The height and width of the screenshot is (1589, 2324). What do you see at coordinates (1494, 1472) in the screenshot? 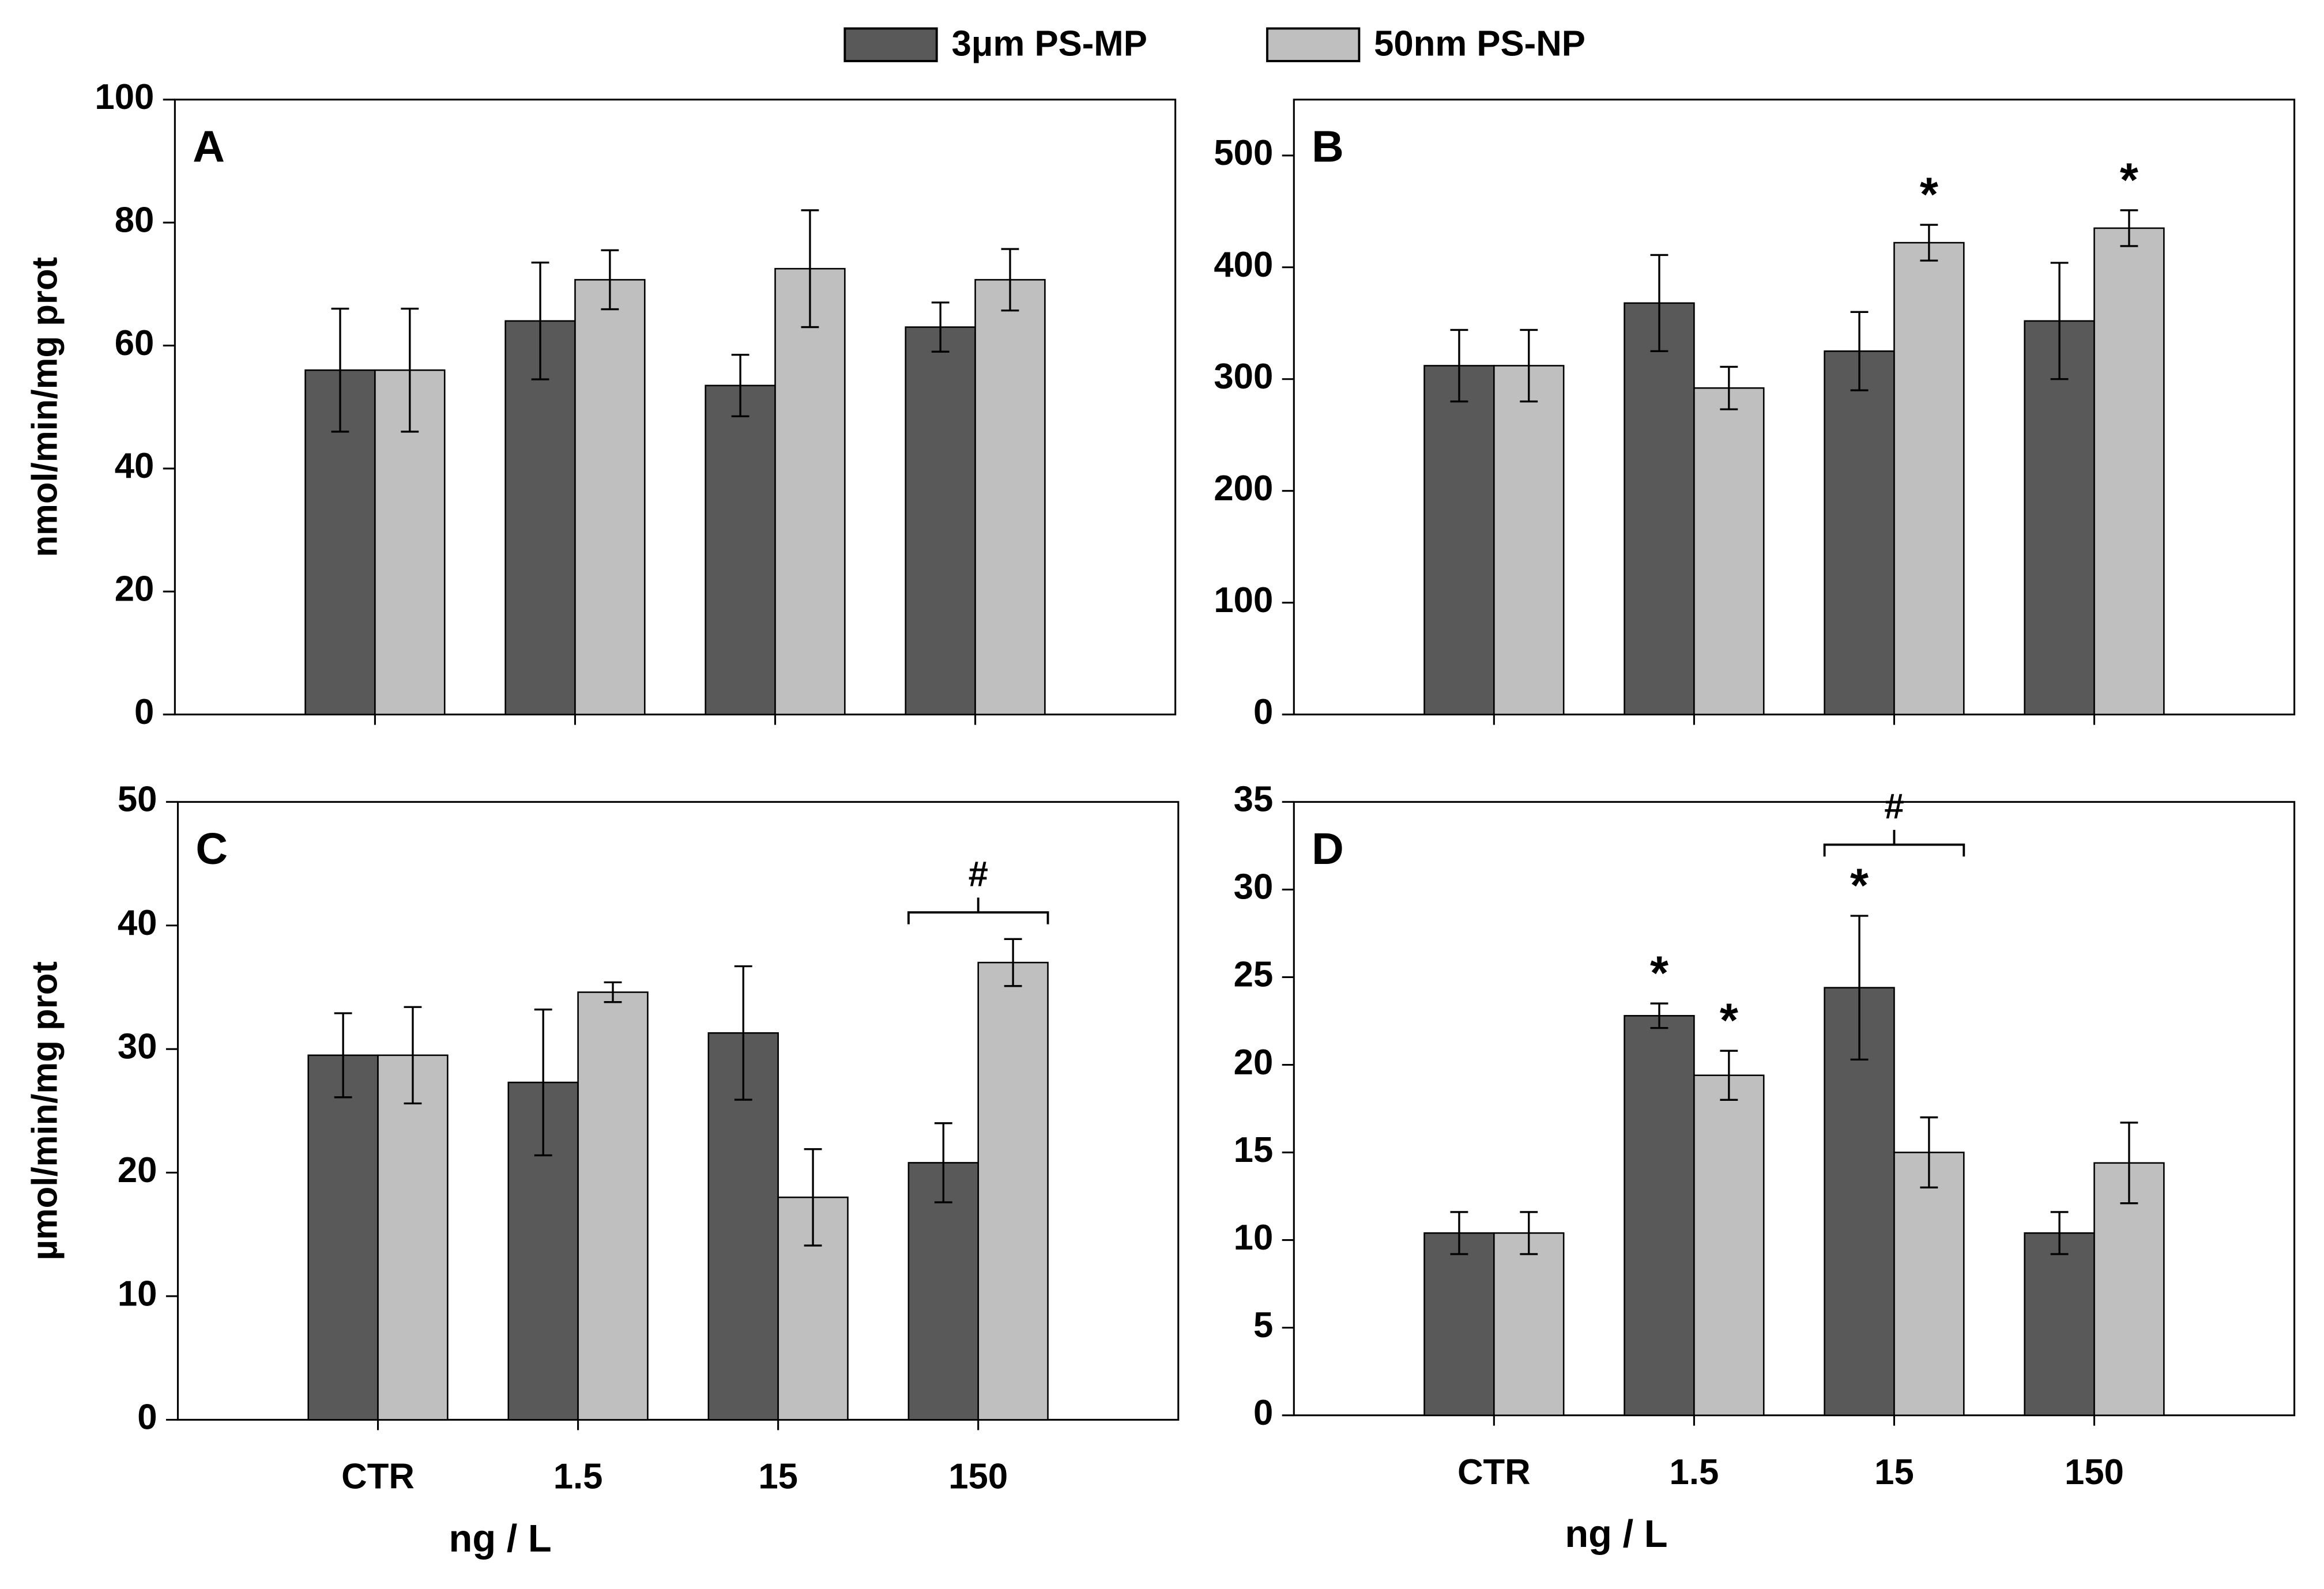
I see `x-tick-label: CTR` at bounding box center [1494, 1472].